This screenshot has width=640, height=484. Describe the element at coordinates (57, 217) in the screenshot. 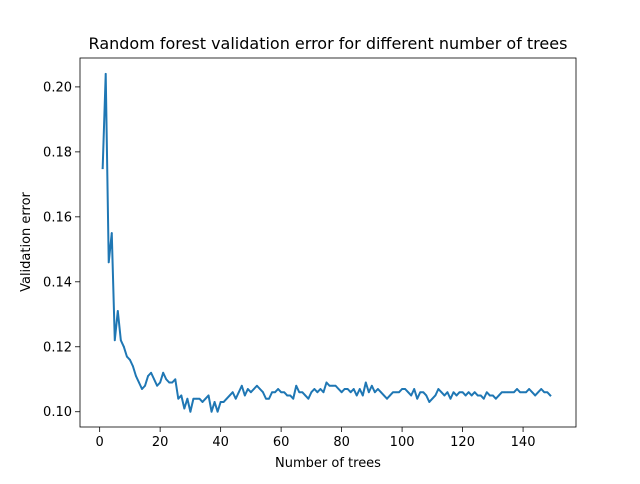

I see `y-tick-label: 0.16` at that location.